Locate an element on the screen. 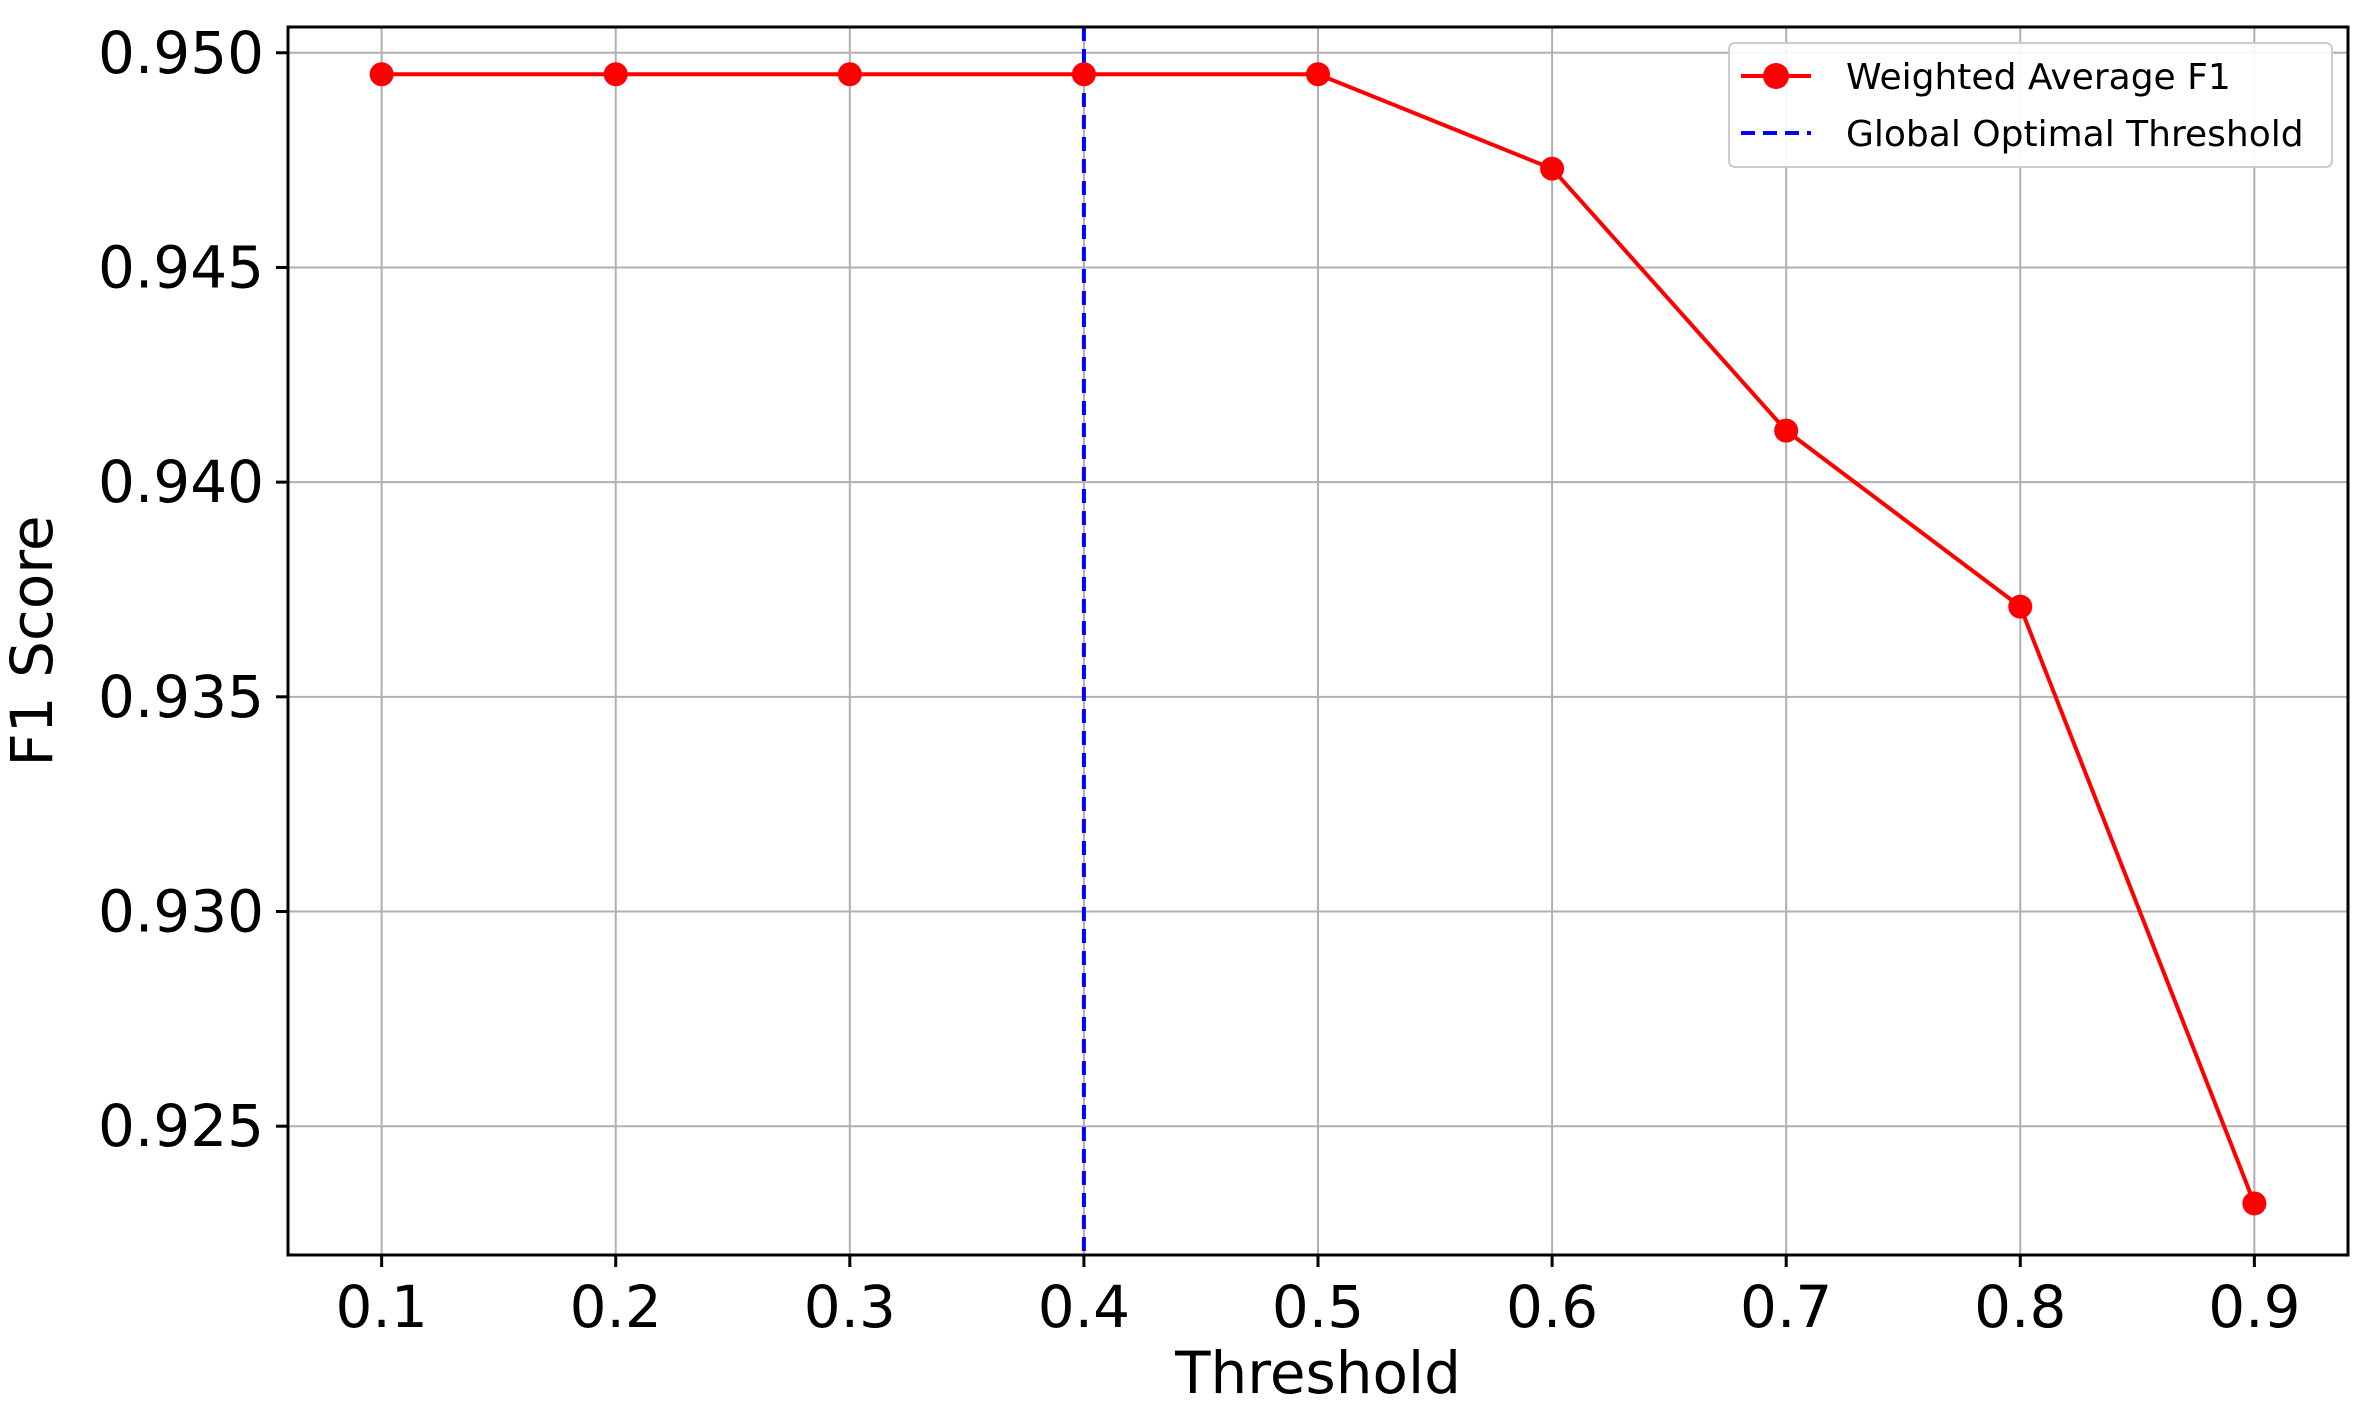  x-tick-label: 0.3 is located at coordinates (850, 1307).